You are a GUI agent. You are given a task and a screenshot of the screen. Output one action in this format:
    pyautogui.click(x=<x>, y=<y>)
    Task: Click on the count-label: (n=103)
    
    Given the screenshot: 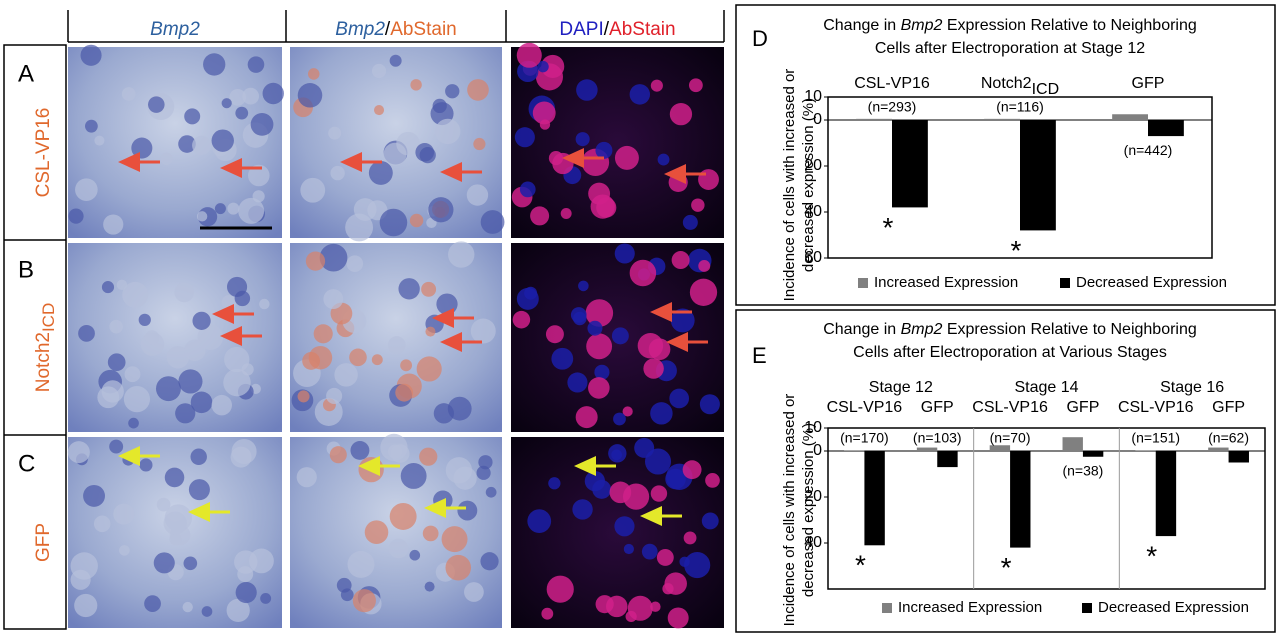 What is the action you would take?
    pyautogui.click(x=937, y=438)
    